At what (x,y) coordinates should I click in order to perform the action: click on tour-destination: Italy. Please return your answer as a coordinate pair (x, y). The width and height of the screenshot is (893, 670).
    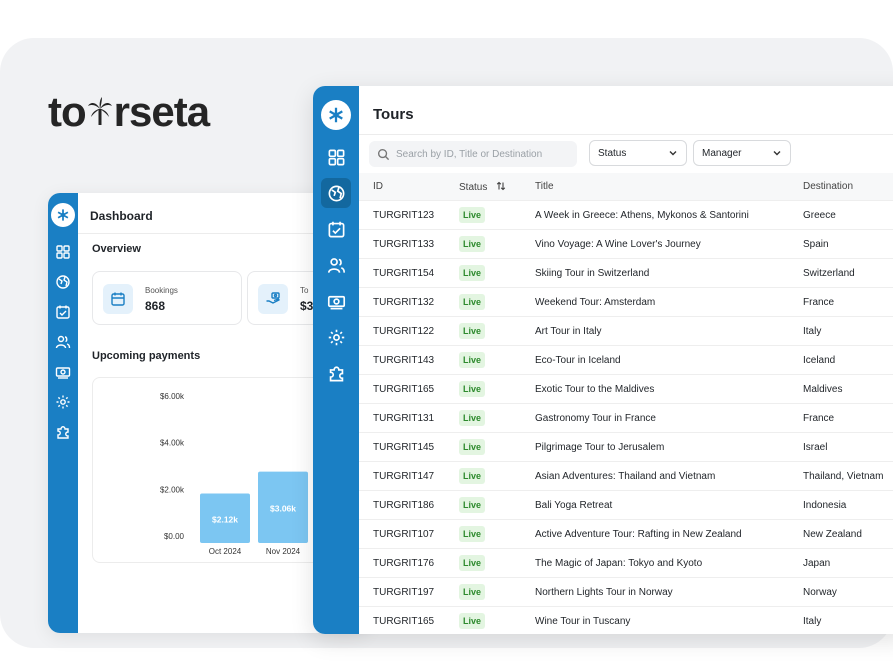
    Looking at the image, I should click on (812, 621).